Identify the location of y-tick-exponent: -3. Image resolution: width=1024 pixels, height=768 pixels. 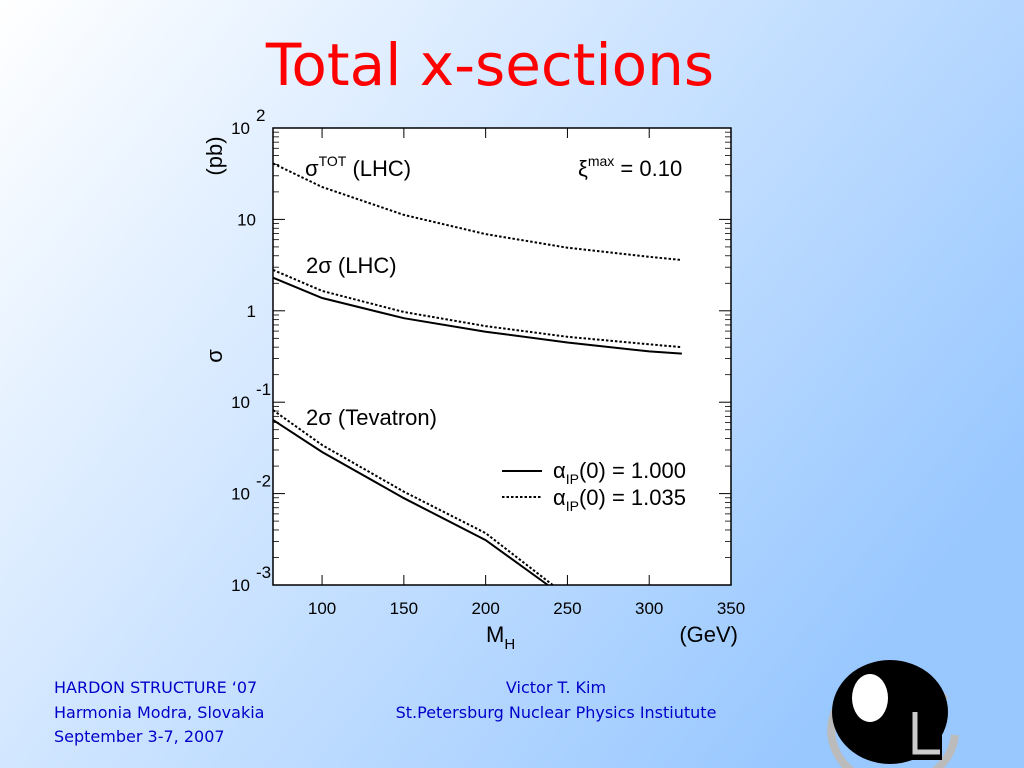
(263, 572).